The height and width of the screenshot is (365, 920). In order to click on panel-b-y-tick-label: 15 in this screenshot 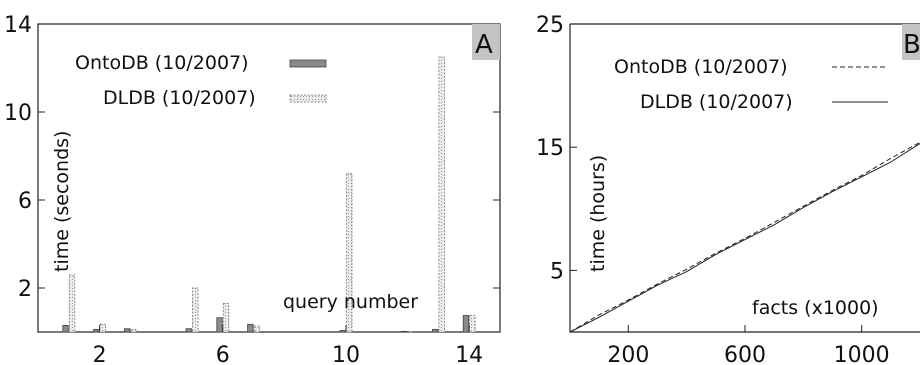, I will do `click(550, 148)`.